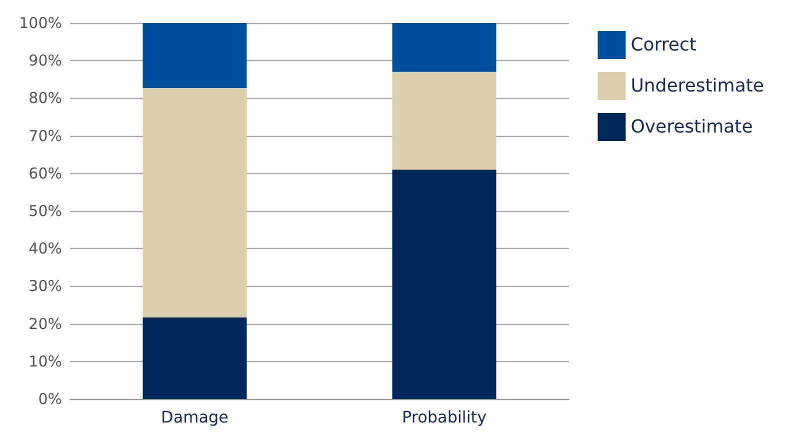 This screenshot has width=787, height=437. What do you see at coordinates (444, 417) in the screenshot?
I see `x-tick-label: Probability` at bounding box center [444, 417].